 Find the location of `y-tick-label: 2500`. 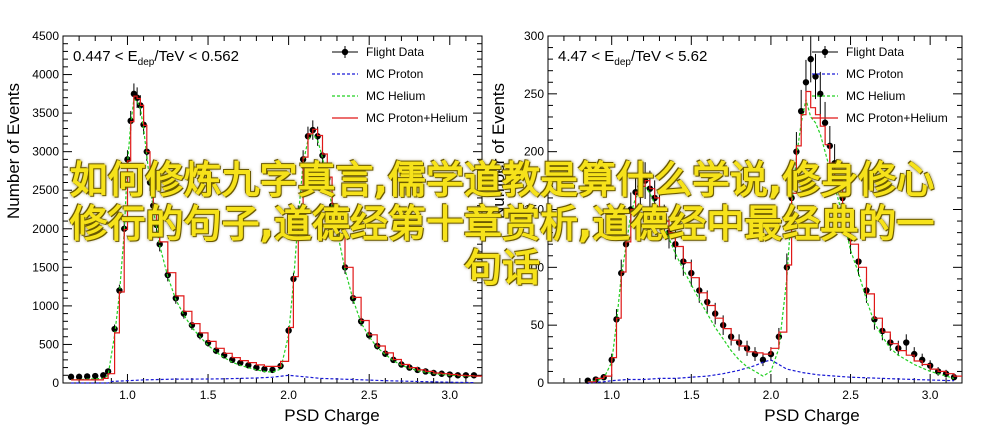

y-tick-label: 2500 is located at coordinates (45, 190).